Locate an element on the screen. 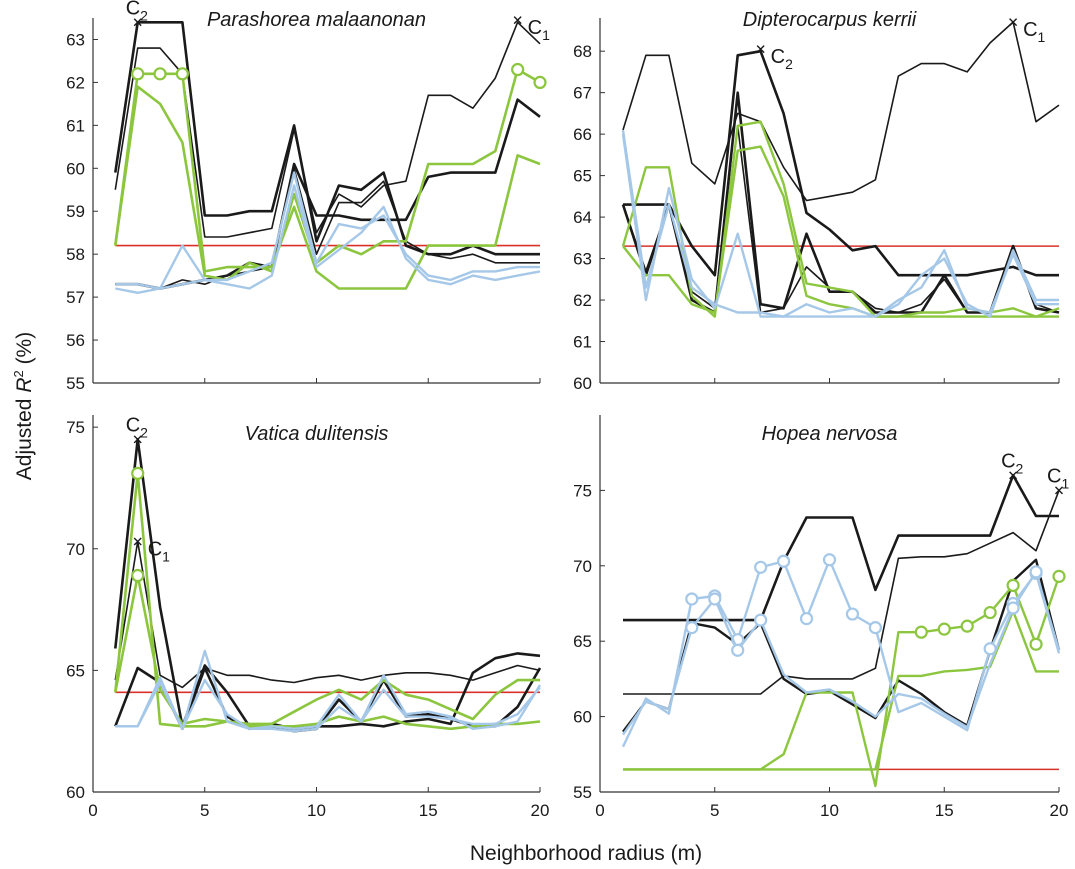 The height and width of the screenshot is (869, 1075). y-tick-label: 75 is located at coordinates (75, 427).